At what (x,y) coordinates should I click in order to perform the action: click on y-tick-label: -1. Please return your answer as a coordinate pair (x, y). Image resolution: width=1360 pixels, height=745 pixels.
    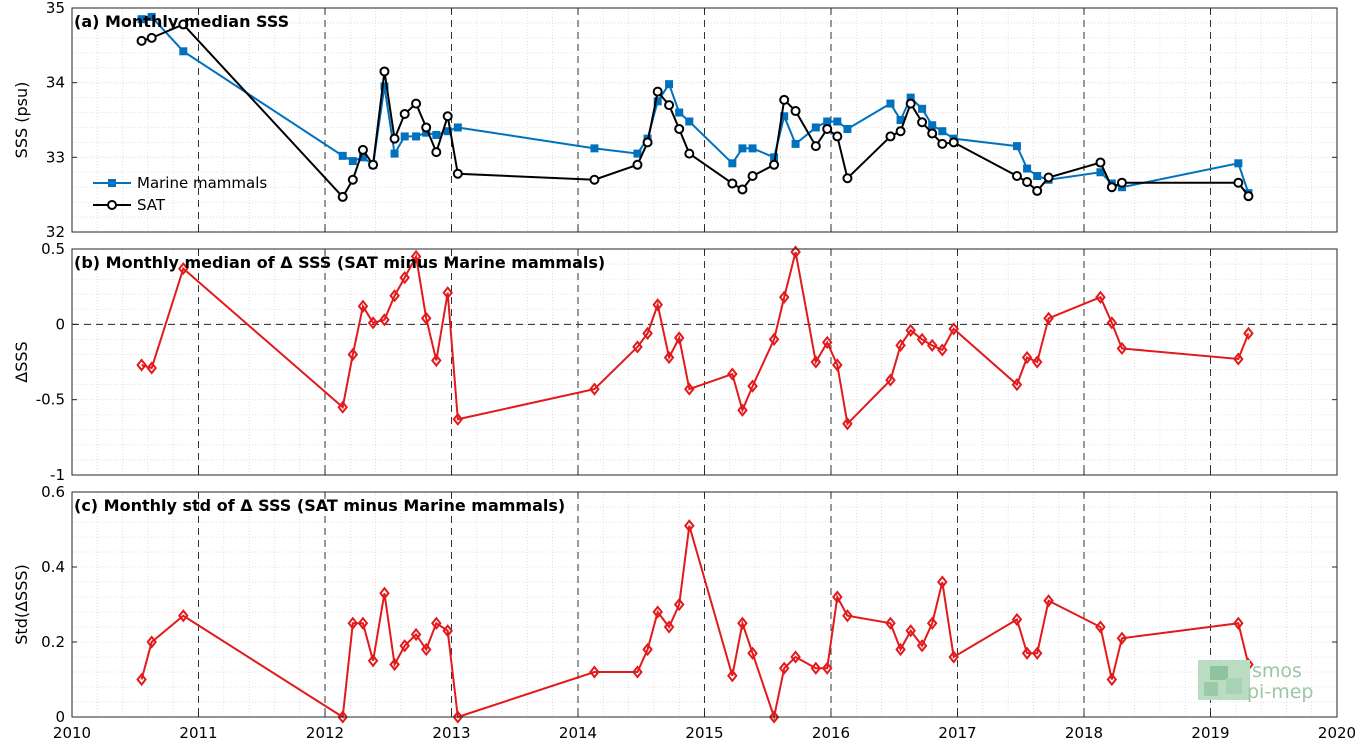
    Looking at the image, I should click on (57, 475).